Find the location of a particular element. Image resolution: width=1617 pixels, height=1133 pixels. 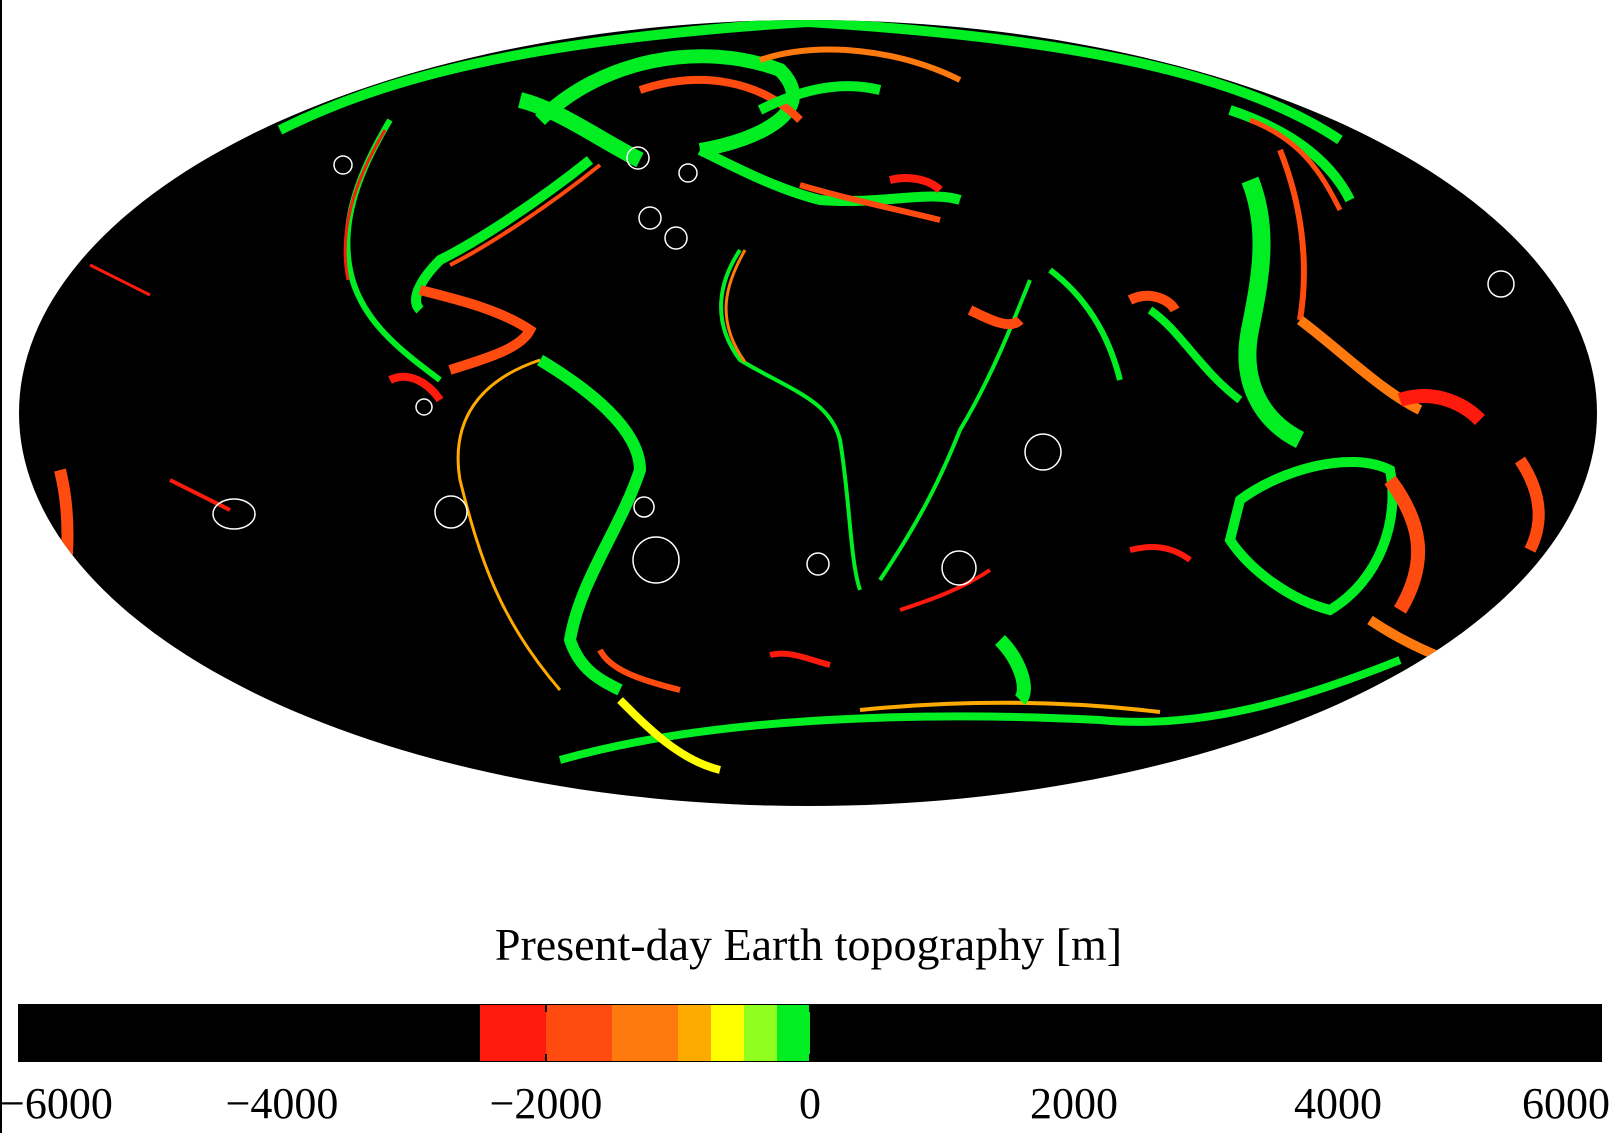

s-america-east-shelf is located at coordinates (591, 525).